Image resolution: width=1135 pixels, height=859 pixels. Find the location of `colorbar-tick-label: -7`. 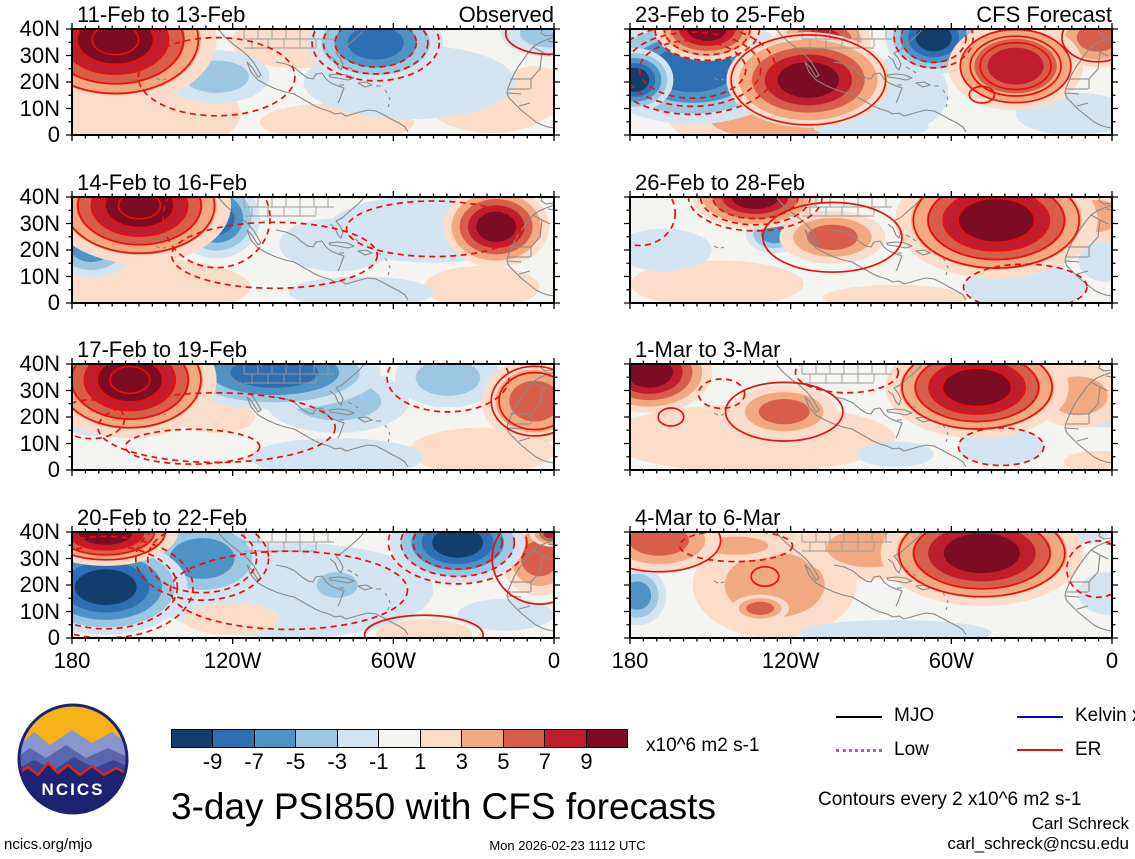

colorbar-tick-label: -7 is located at coordinates (254, 761).